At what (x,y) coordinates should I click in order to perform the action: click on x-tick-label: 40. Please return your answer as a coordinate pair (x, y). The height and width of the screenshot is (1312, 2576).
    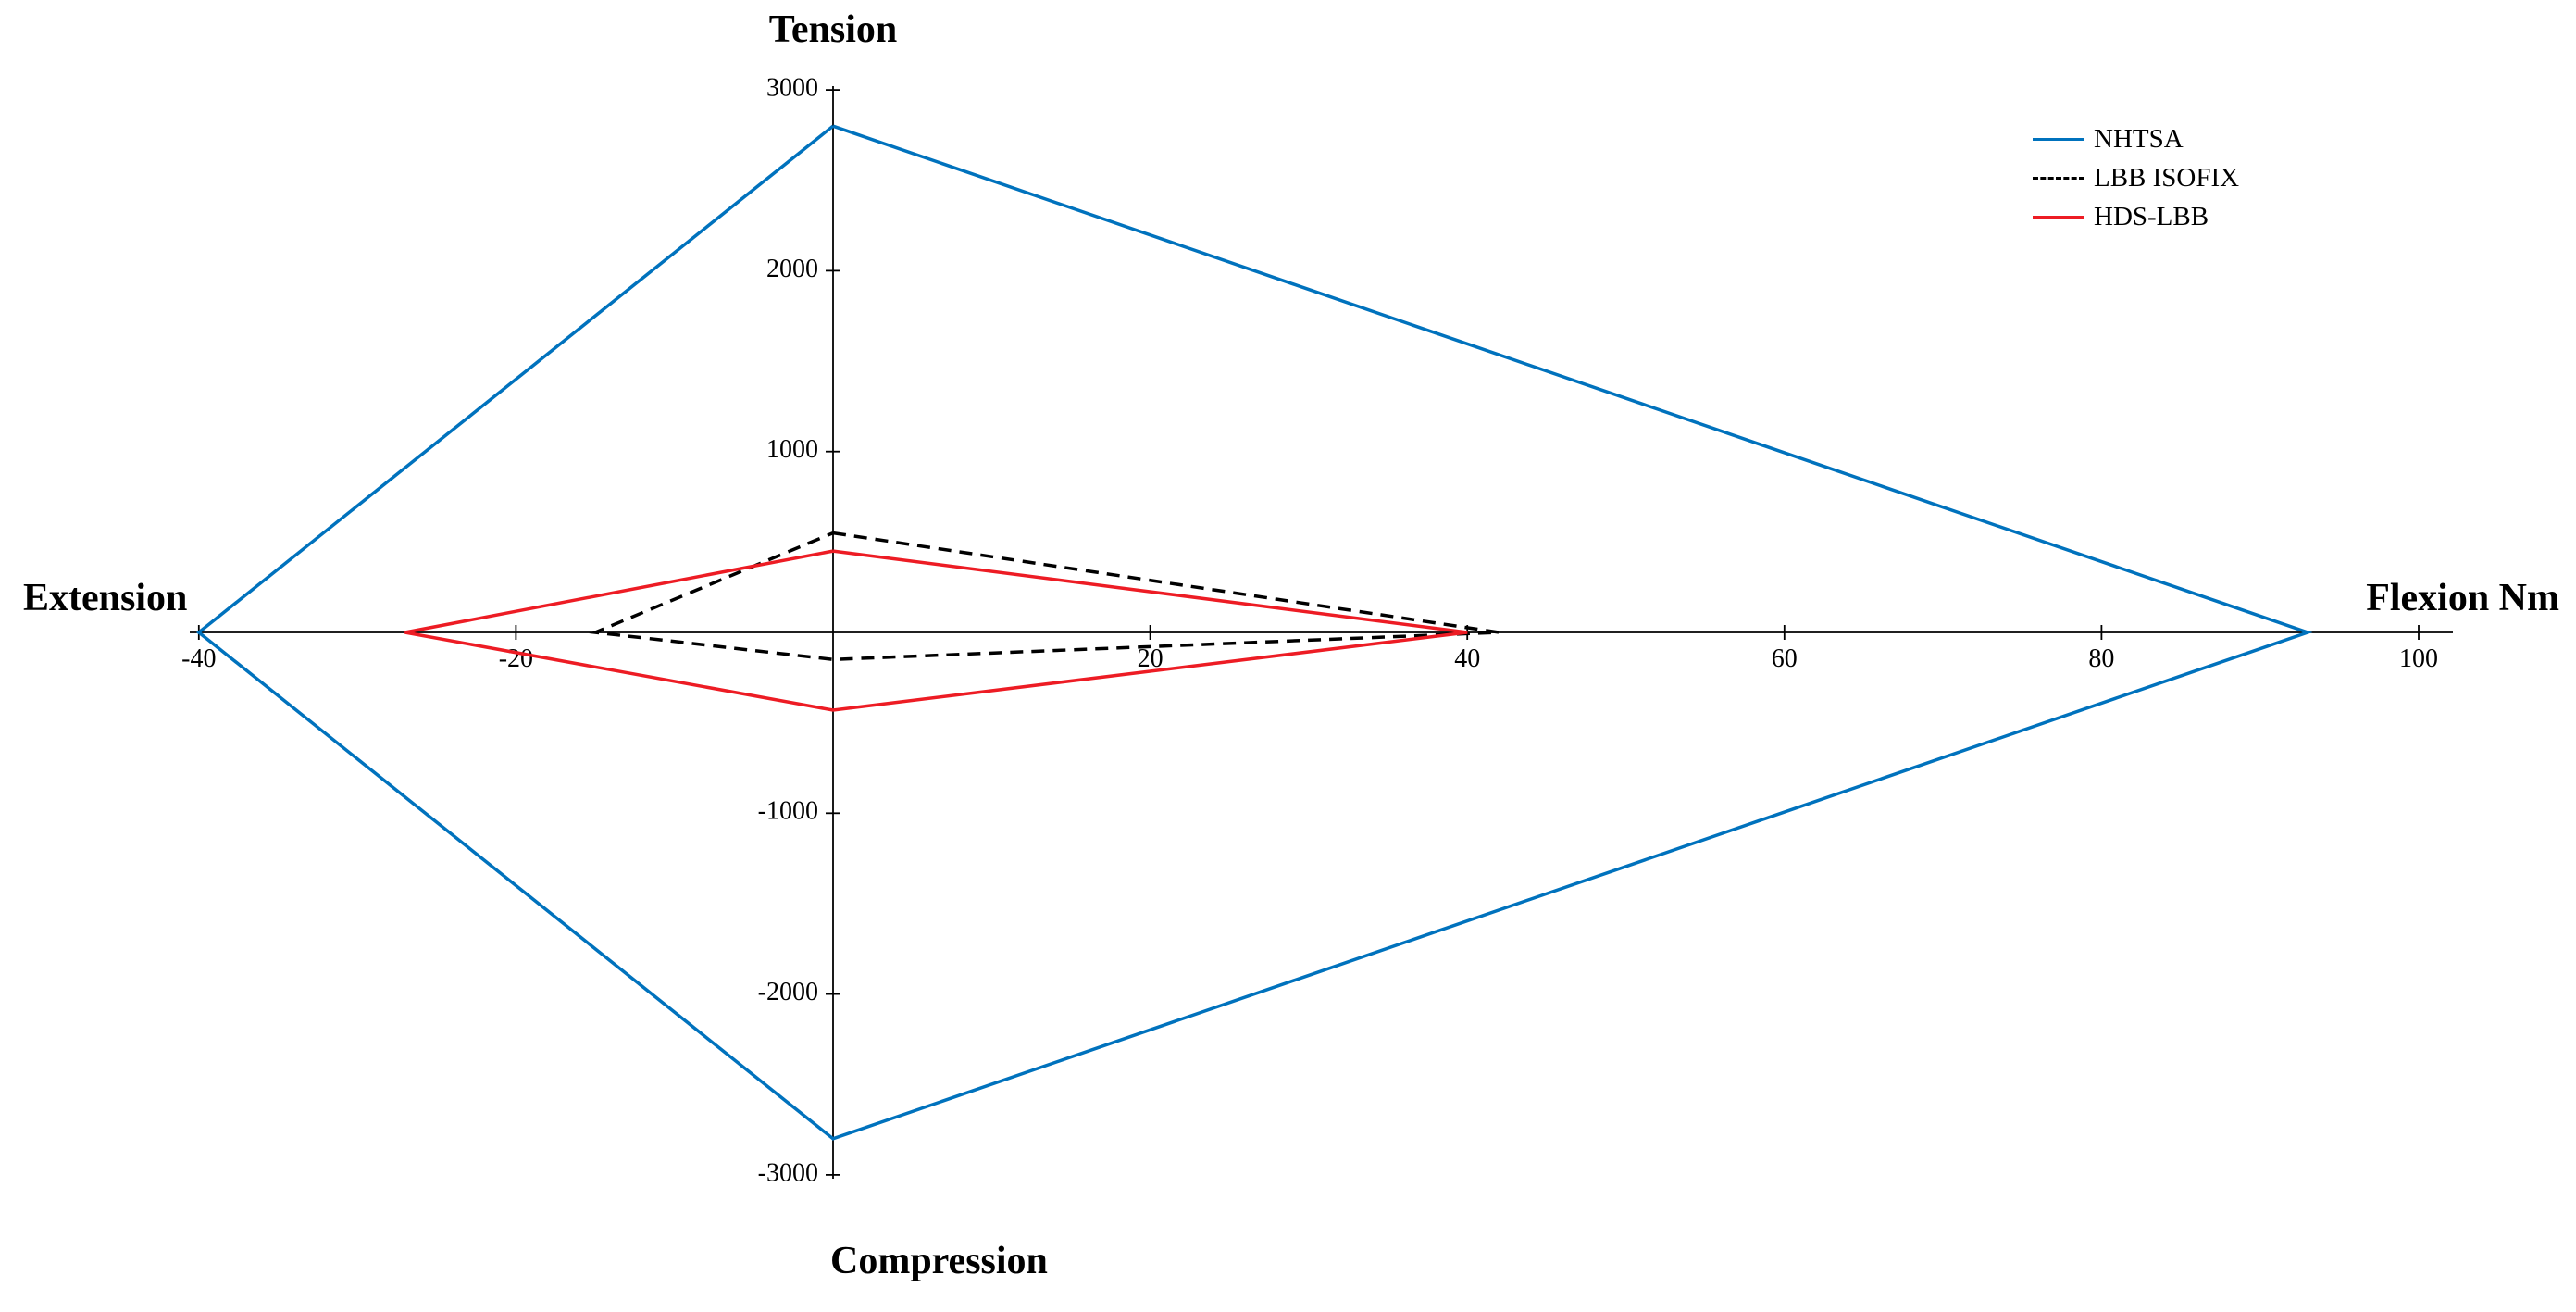
    Looking at the image, I should click on (1467, 658).